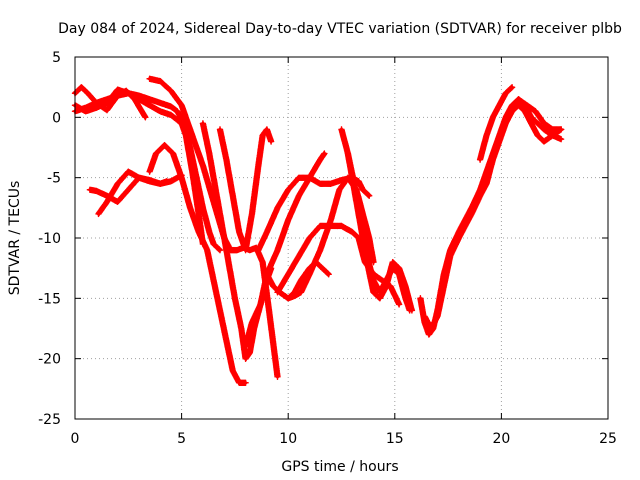 The width and height of the screenshot is (640, 480). What do you see at coordinates (54, 179) in the screenshot?
I see `y-tick-label: -5` at bounding box center [54, 179].